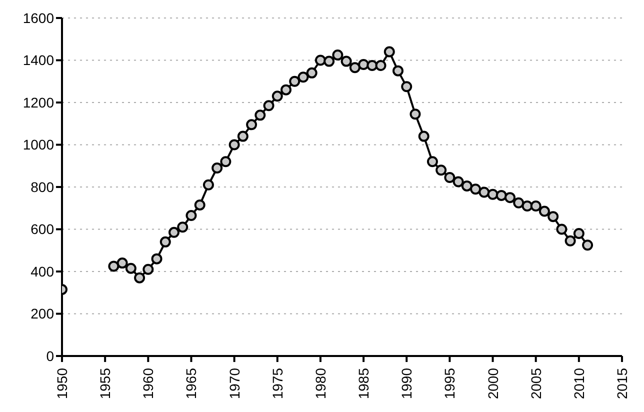 The image size is (644, 412). What do you see at coordinates (234, 384) in the screenshot?
I see `x-tick-label: 1970` at bounding box center [234, 384].